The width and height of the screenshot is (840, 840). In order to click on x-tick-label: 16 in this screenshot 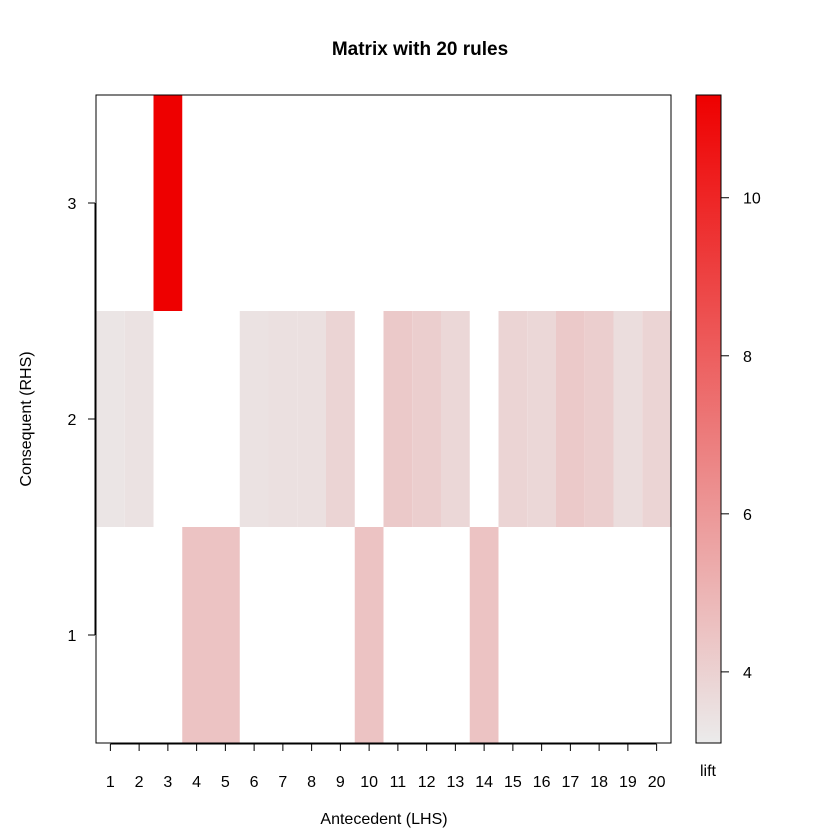, I will do `click(542, 782)`.